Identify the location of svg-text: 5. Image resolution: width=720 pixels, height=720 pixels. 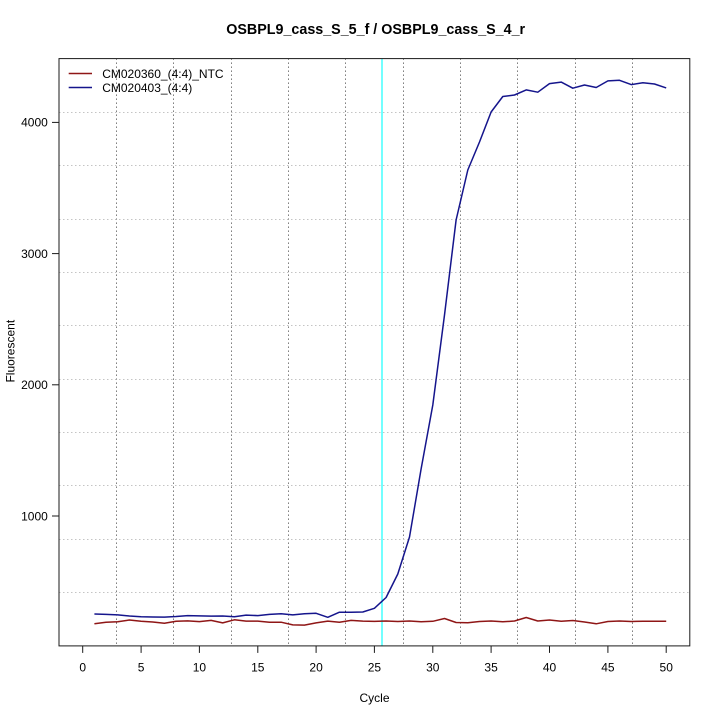
(141, 667).